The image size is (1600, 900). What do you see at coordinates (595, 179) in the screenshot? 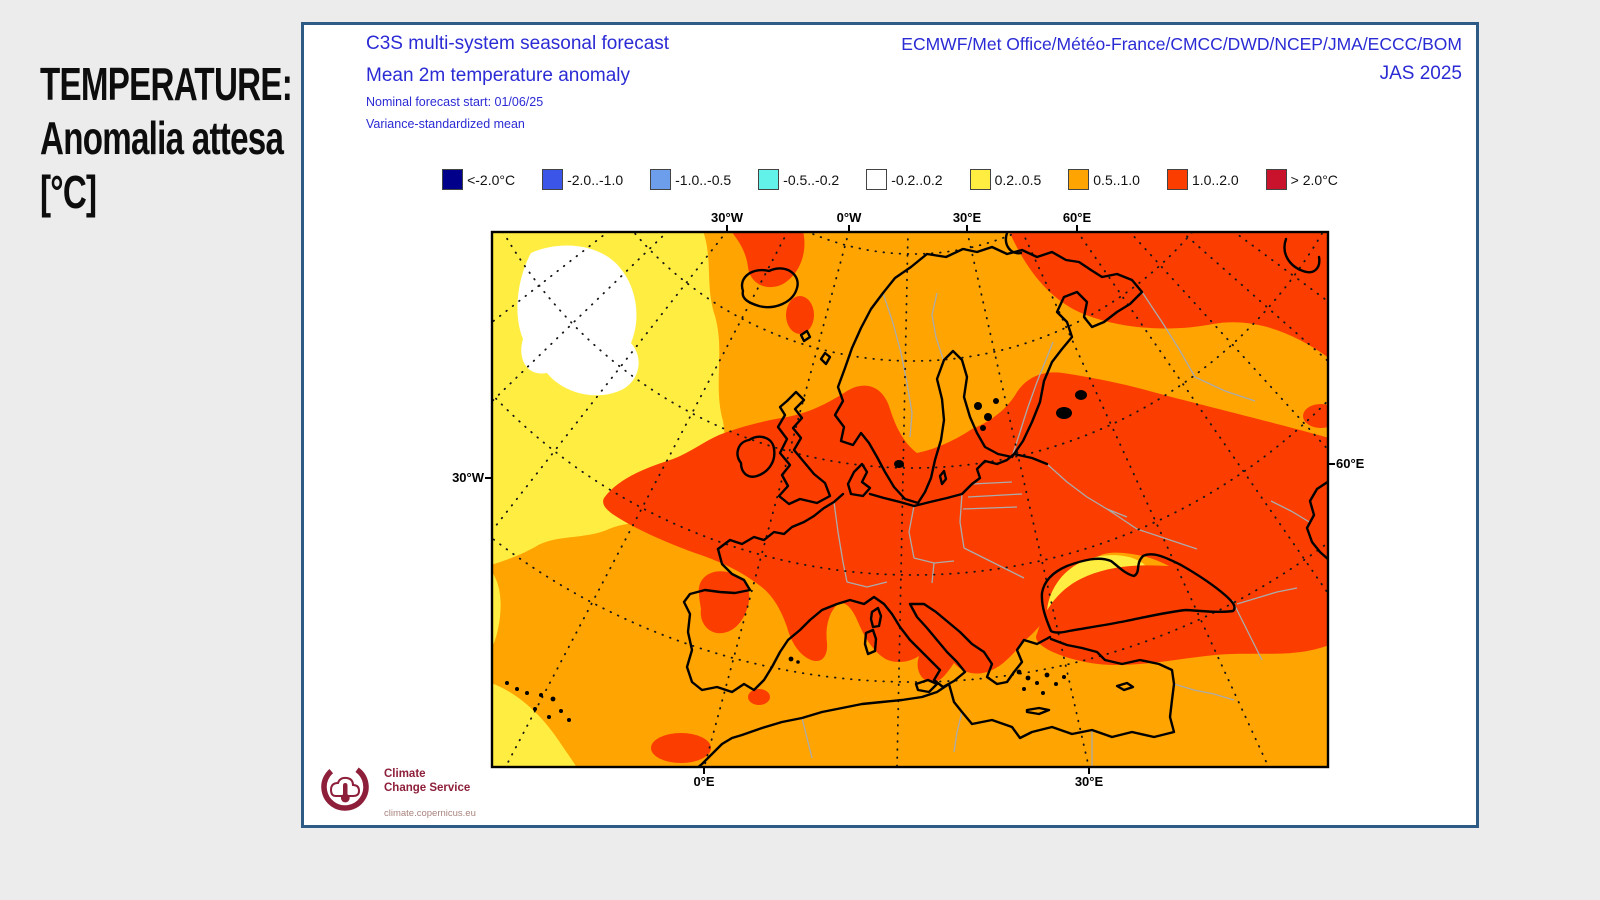
I see `legend-label: -2.0..-1.0` at bounding box center [595, 179].